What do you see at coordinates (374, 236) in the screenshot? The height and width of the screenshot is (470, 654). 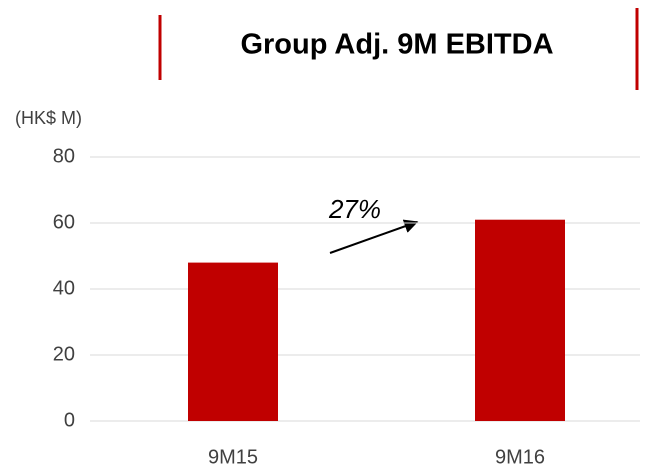 I see `annotation-arrow` at bounding box center [374, 236].